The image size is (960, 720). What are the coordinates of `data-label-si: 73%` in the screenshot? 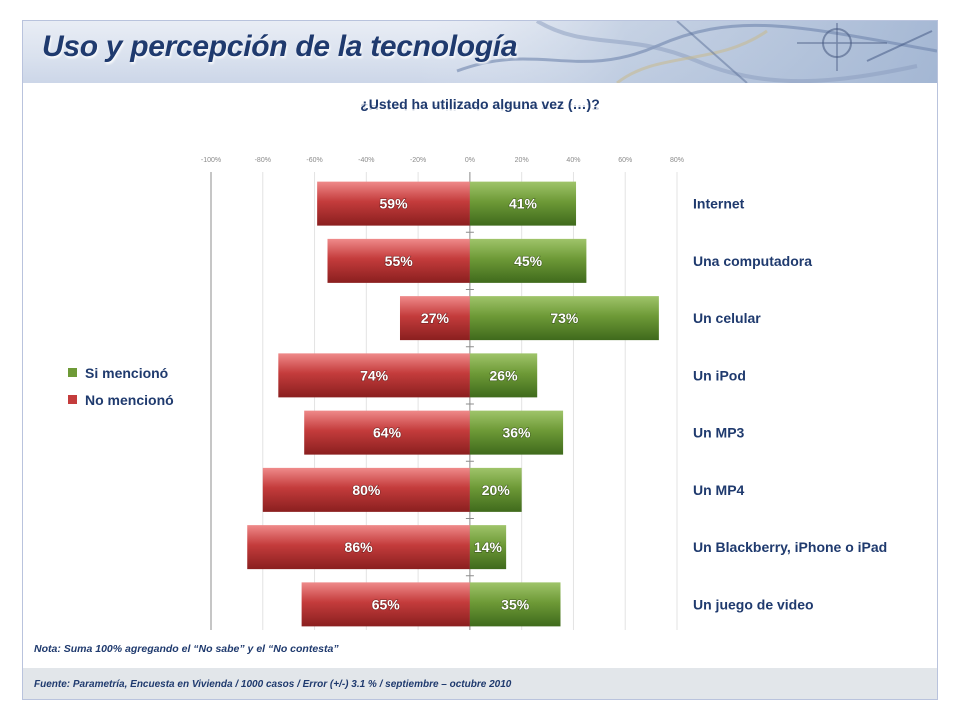 It's located at (564, 318).